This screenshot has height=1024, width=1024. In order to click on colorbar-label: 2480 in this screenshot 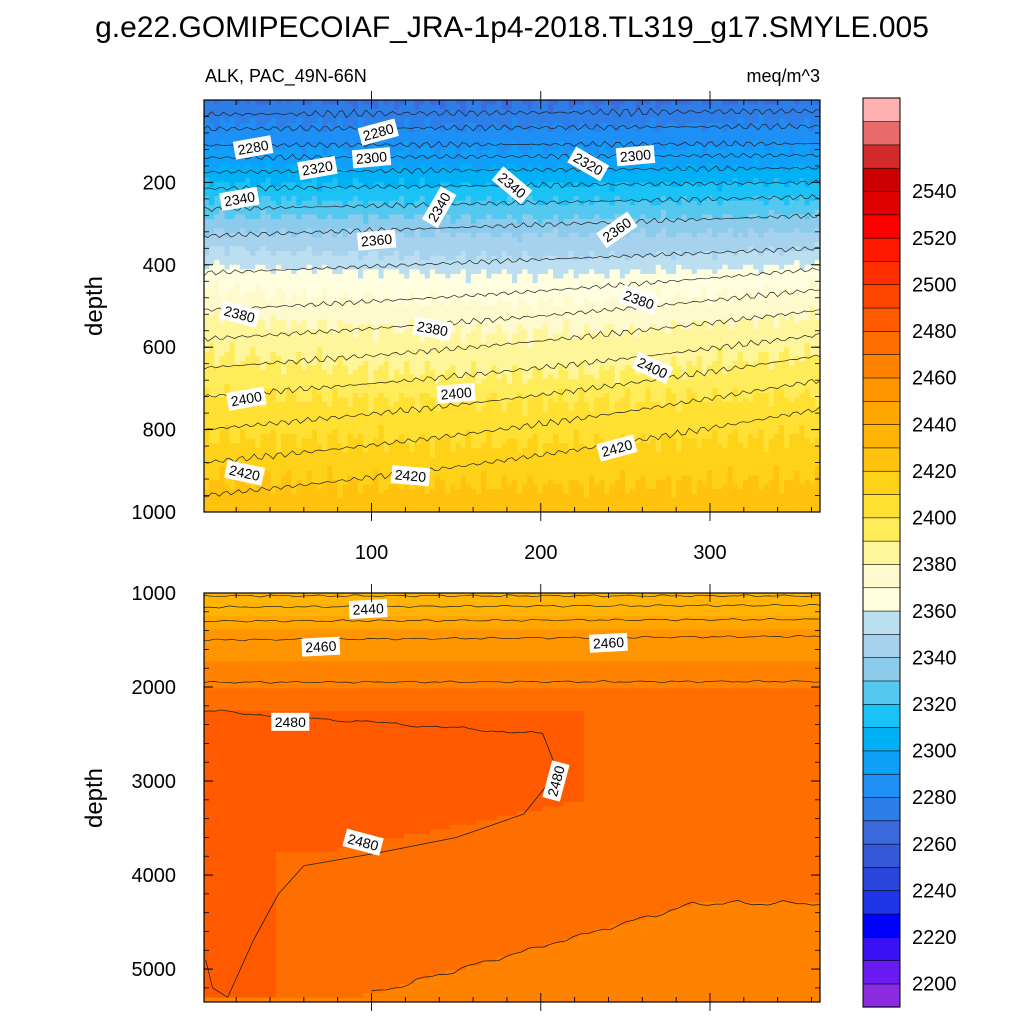, I will do `click(934, 332)`.